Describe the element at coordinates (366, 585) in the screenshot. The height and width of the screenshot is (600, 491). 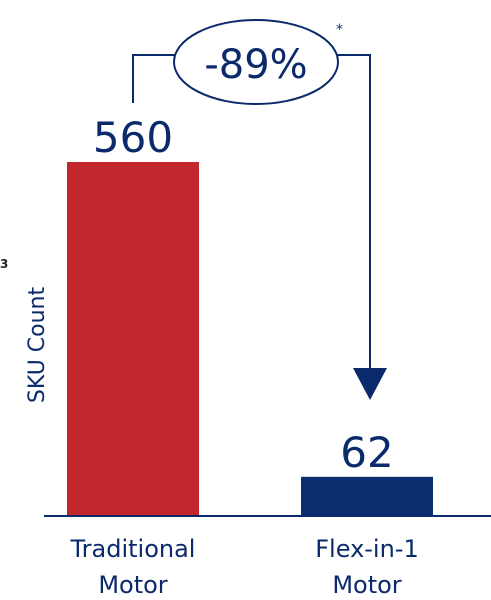
I see `category-label-2-line-2: Motor` at that location.